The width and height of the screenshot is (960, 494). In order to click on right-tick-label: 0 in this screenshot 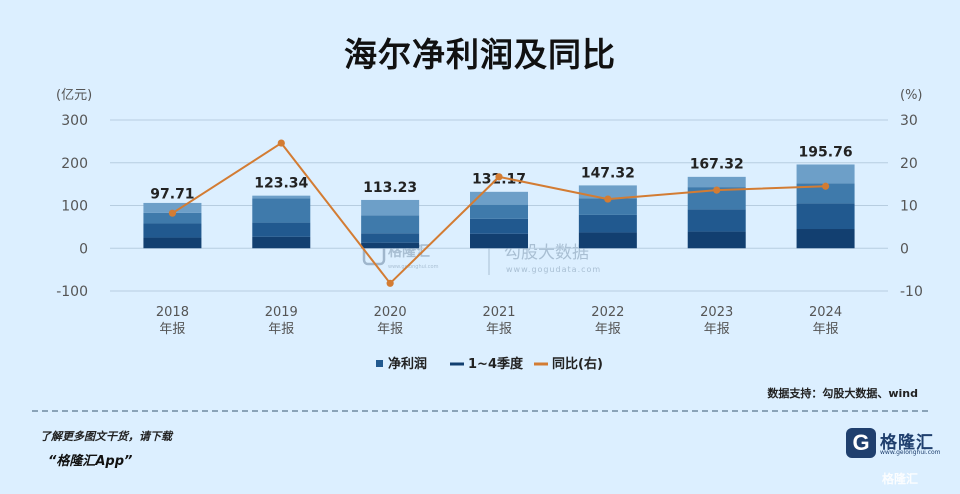, I will do `click(904, 249)`.